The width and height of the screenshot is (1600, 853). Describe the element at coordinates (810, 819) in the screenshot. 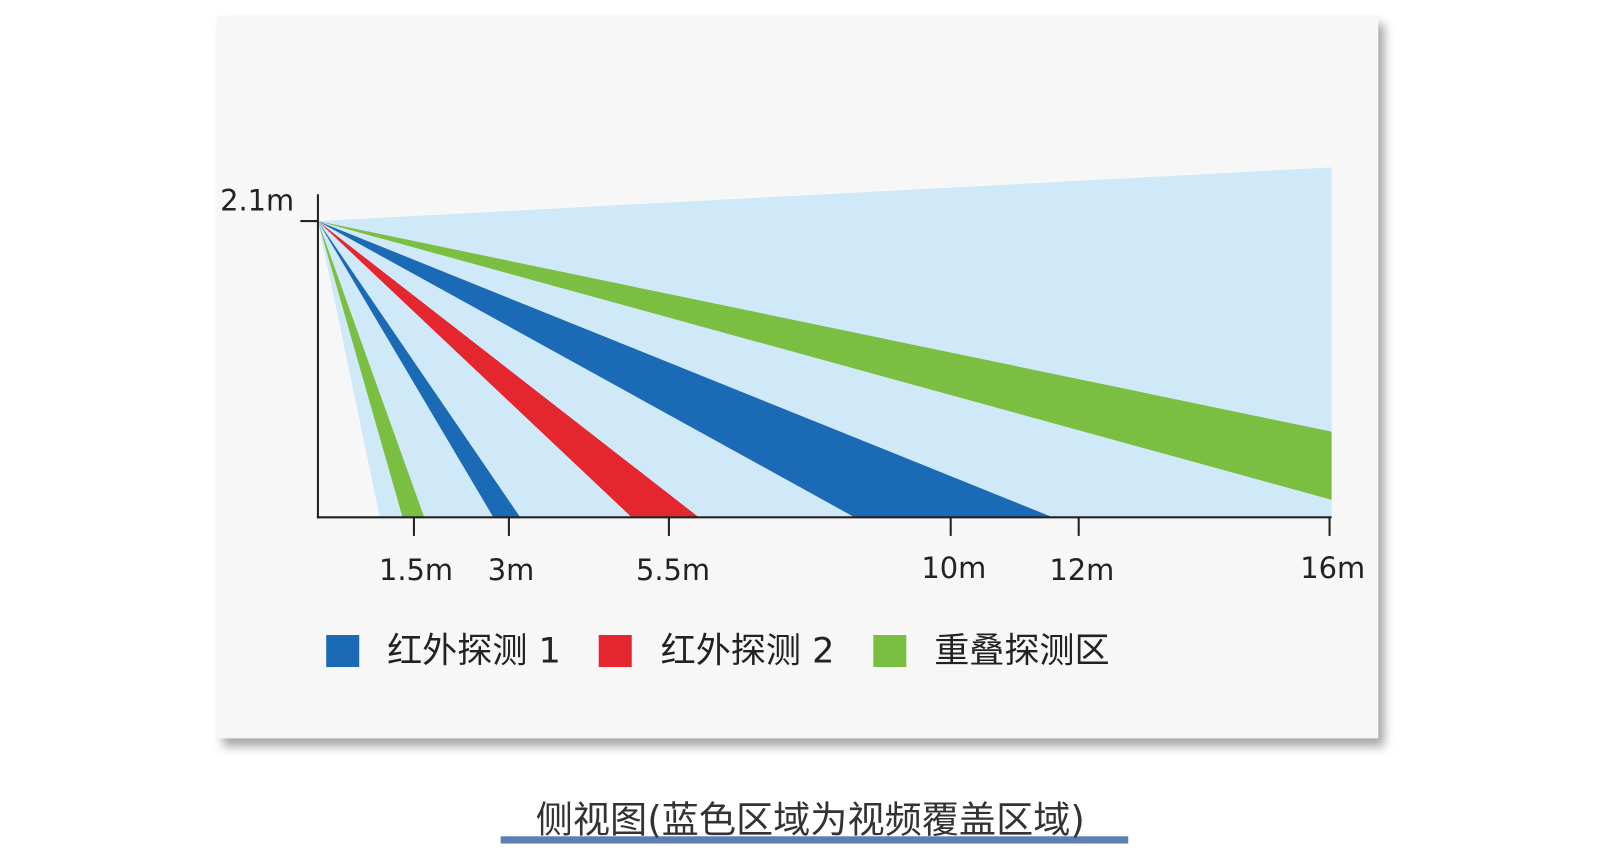

I see `caption: 侧视图(蓝色区域为视频覆盖区域)` at that location.